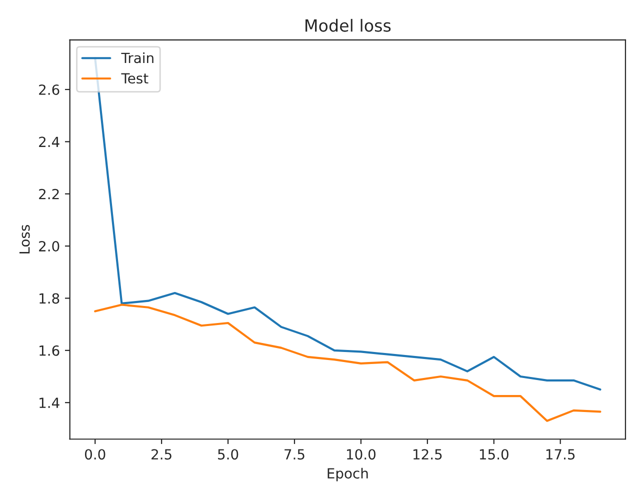 The image size is (635, 499). What do you see at coordinates (50, 403) in the screenshot?
I see `y-tick-label: 1.4` at bounding box center [50, 403].